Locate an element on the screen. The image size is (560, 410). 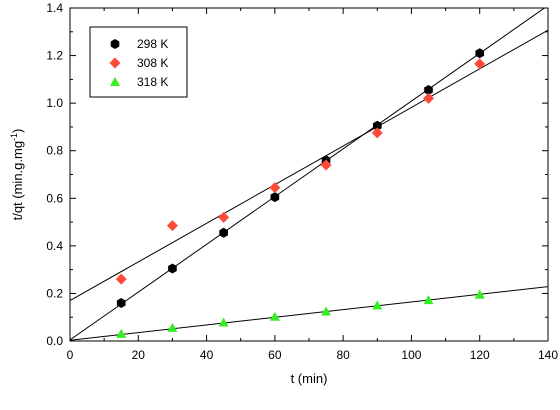
x-tick-label: 60 is located at coordinates (275, 355).